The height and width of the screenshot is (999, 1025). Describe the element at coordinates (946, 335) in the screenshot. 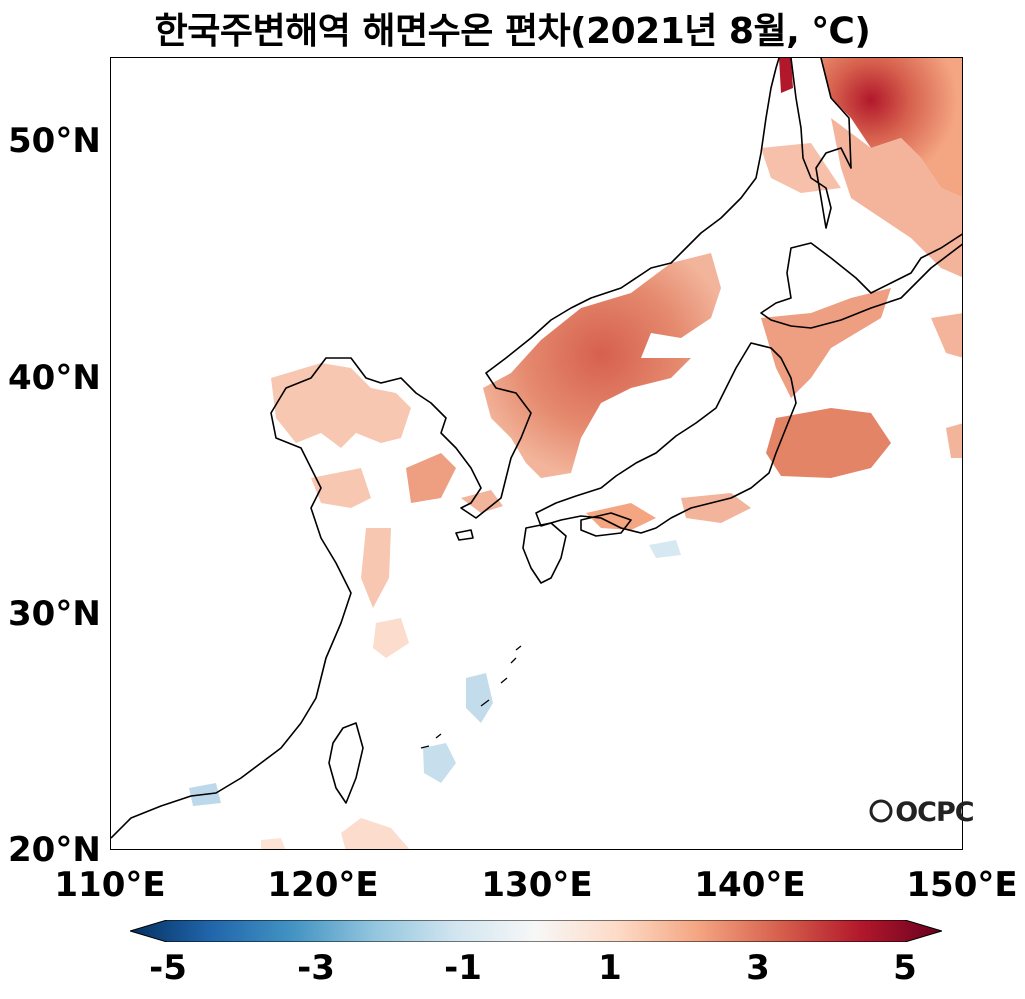

I see `east-north-japan-patch` at that location.